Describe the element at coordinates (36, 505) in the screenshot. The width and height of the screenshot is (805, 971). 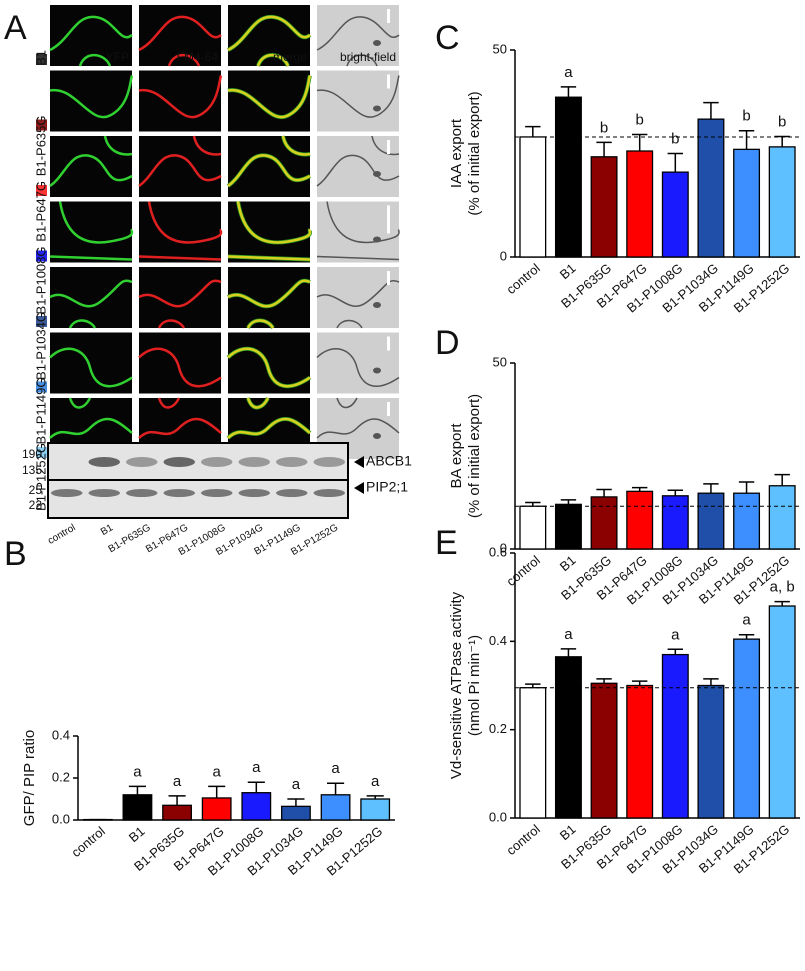
I see `marker-label: 22` at that location.